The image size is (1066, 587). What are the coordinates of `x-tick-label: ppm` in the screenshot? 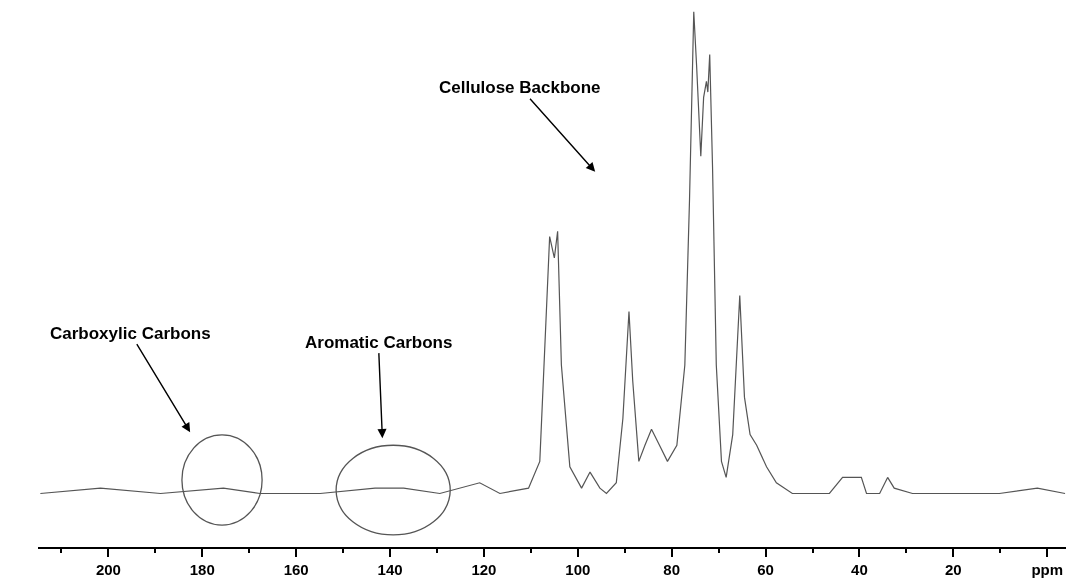 It's located at (1047, 569).